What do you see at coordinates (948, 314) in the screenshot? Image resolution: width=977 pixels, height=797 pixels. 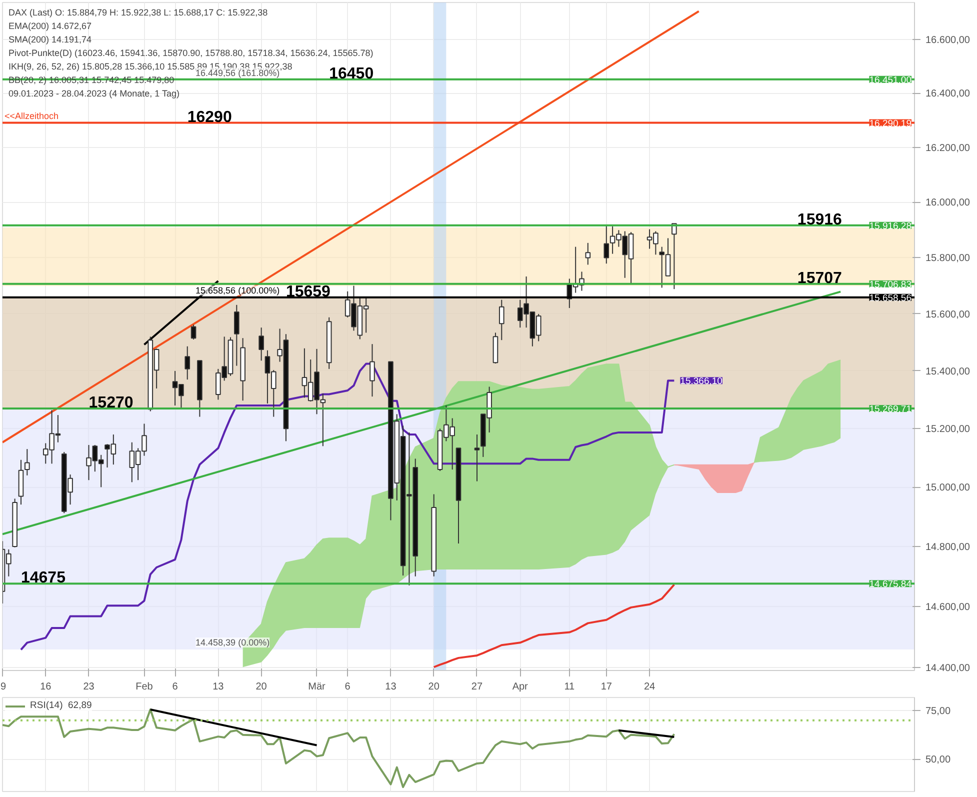 I see `y-tick-label: 15.600,00` at bounding box center [948, 314].